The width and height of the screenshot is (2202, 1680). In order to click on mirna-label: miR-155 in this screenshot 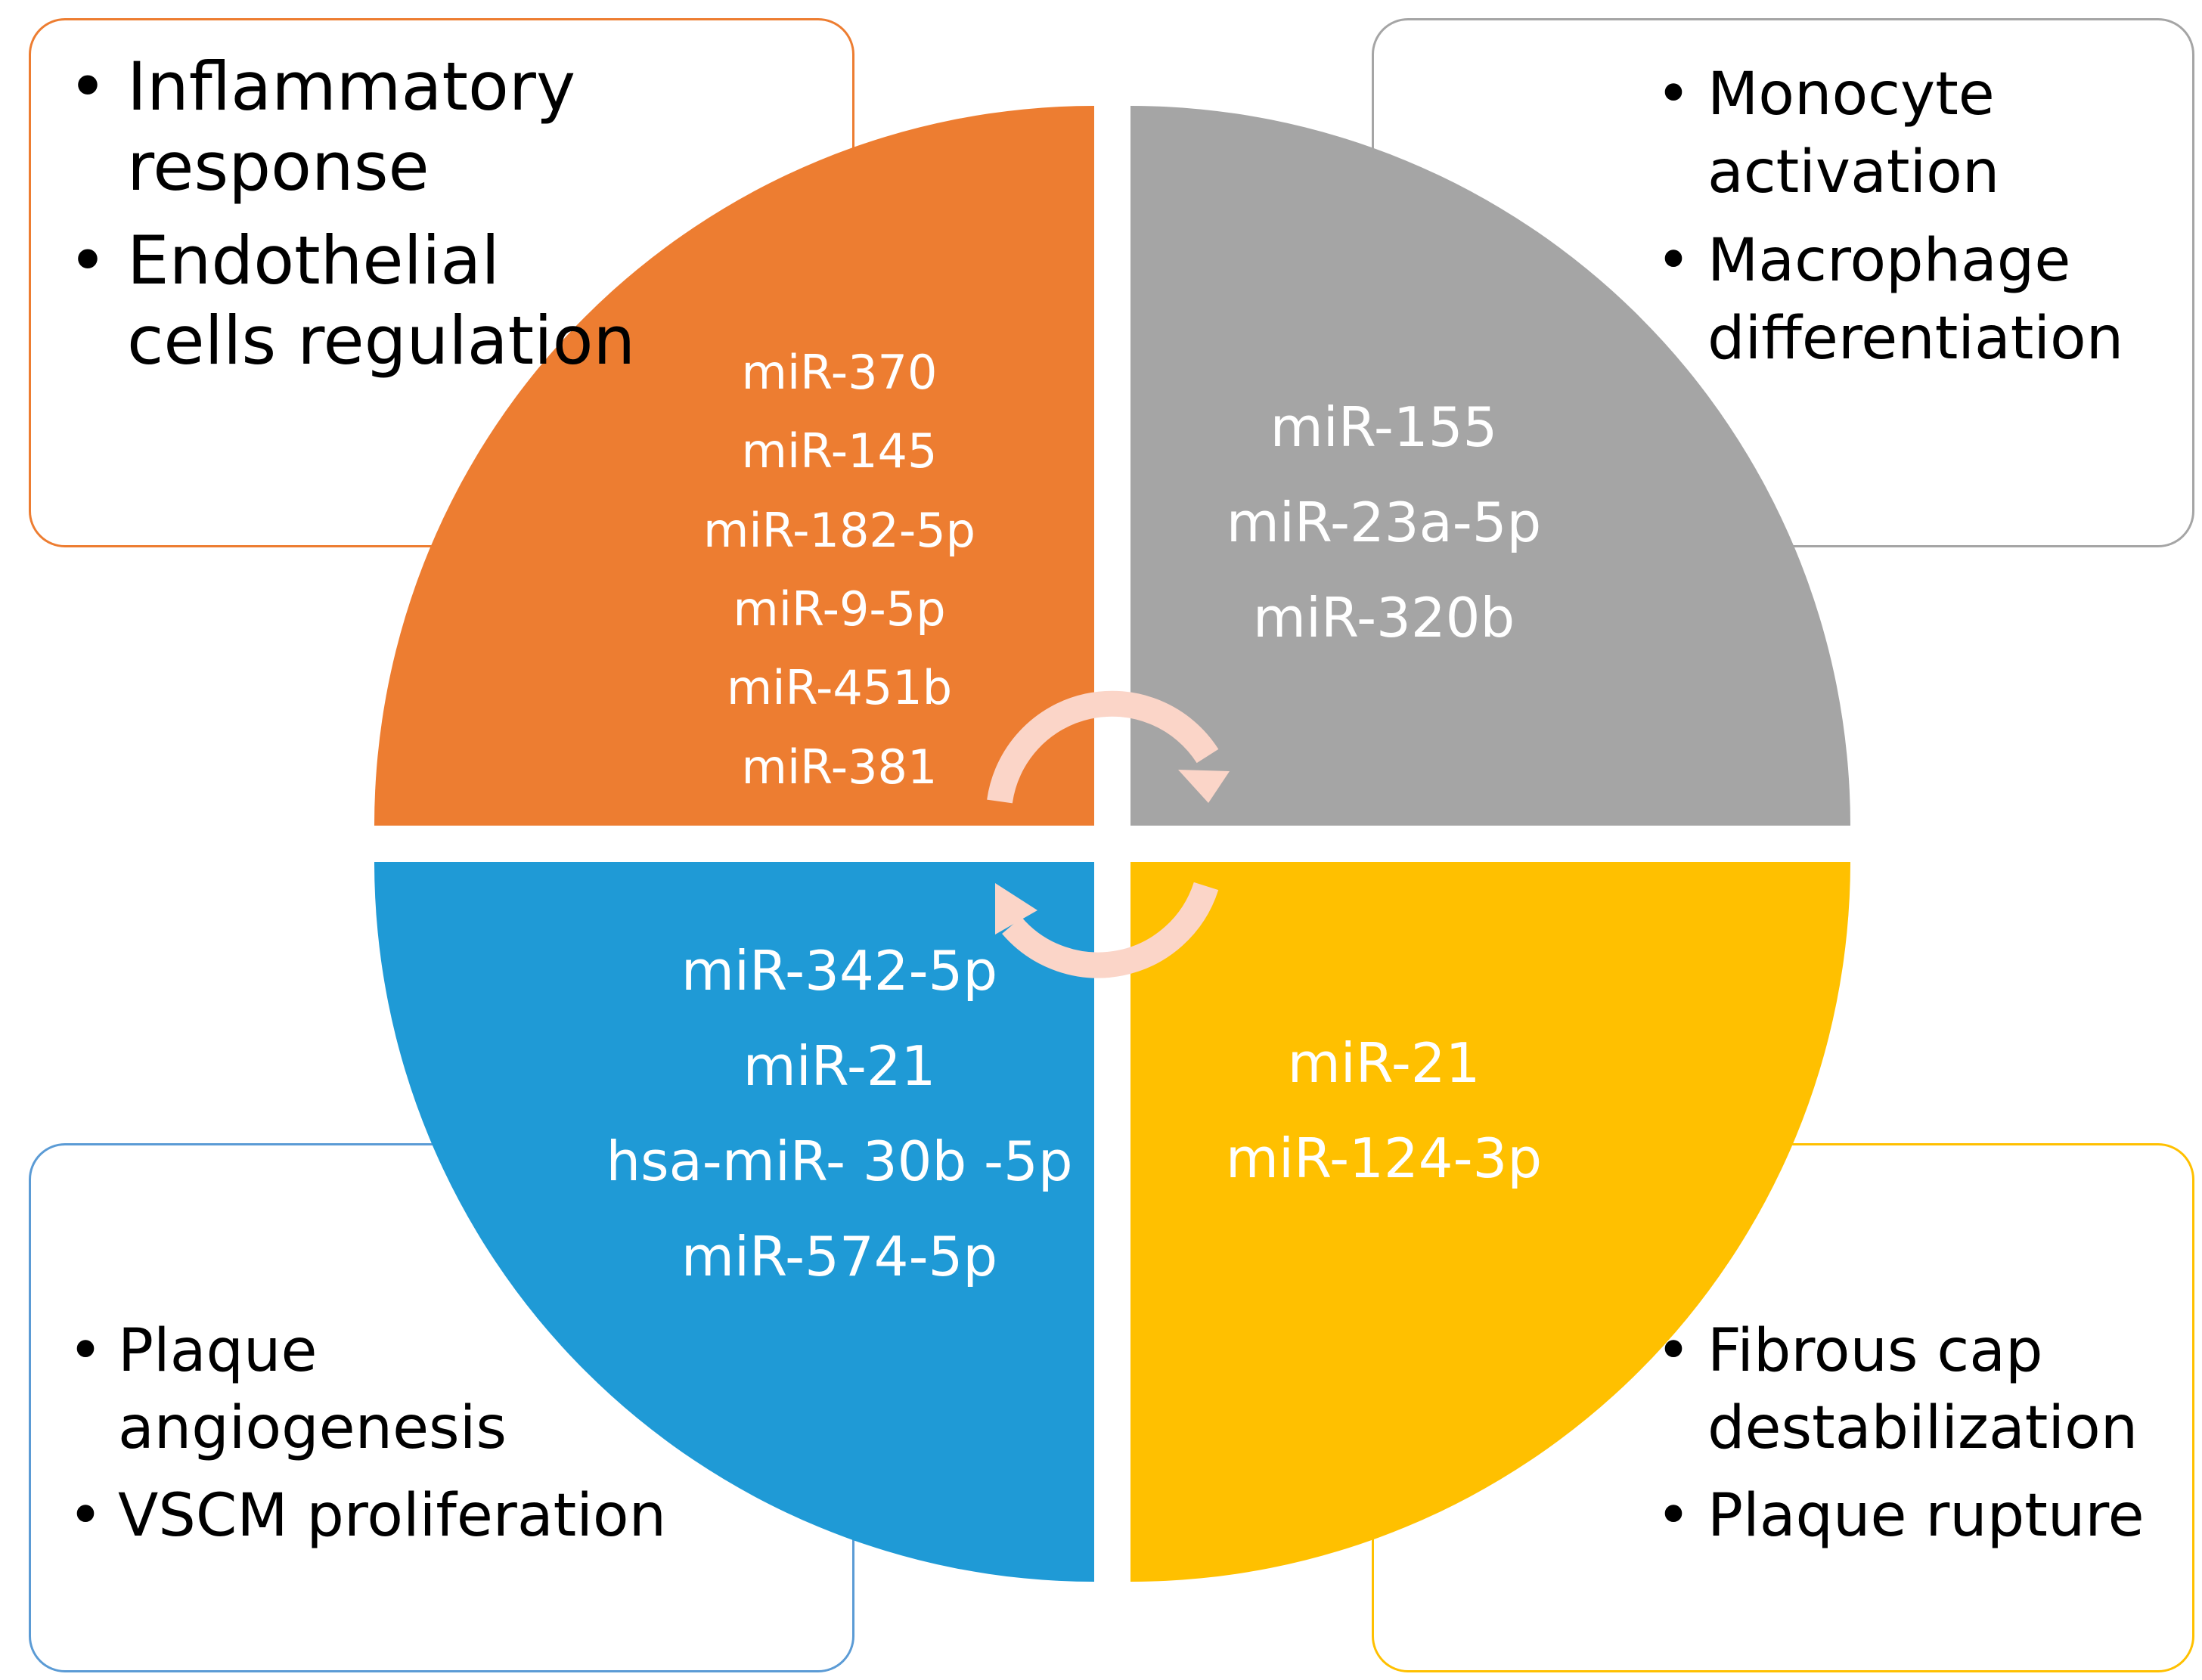, I will do `click(1384, 427)`.